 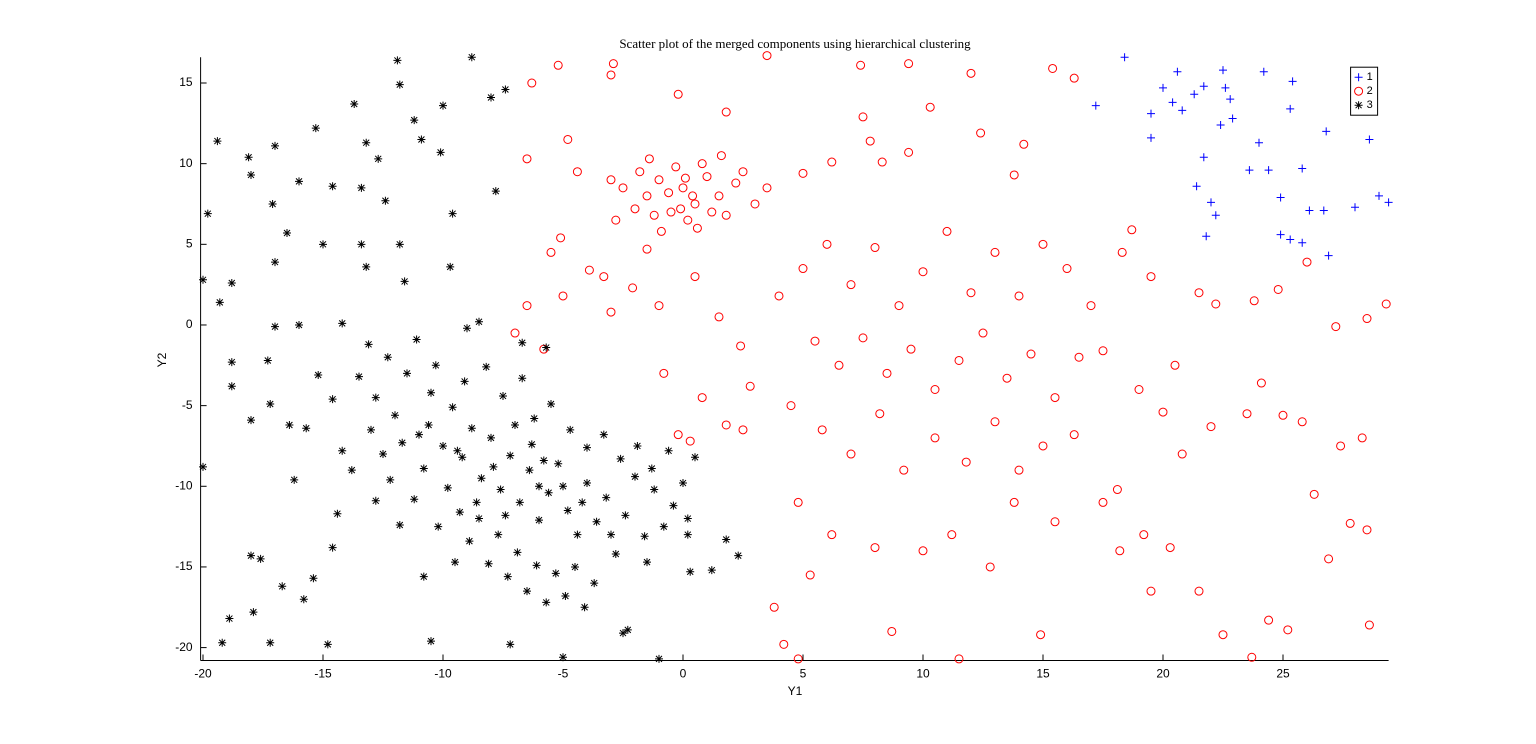 I want to click on legend-label: 3, so click(x=1370, y=105).